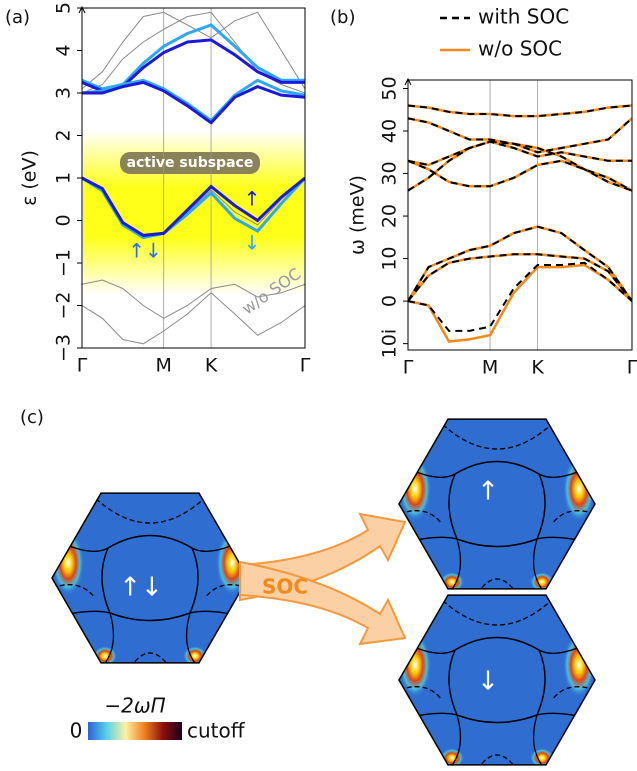 The width and height of the screenshot is (637, 771). I want to click on y-tick-label: 20, so click(390, 216).